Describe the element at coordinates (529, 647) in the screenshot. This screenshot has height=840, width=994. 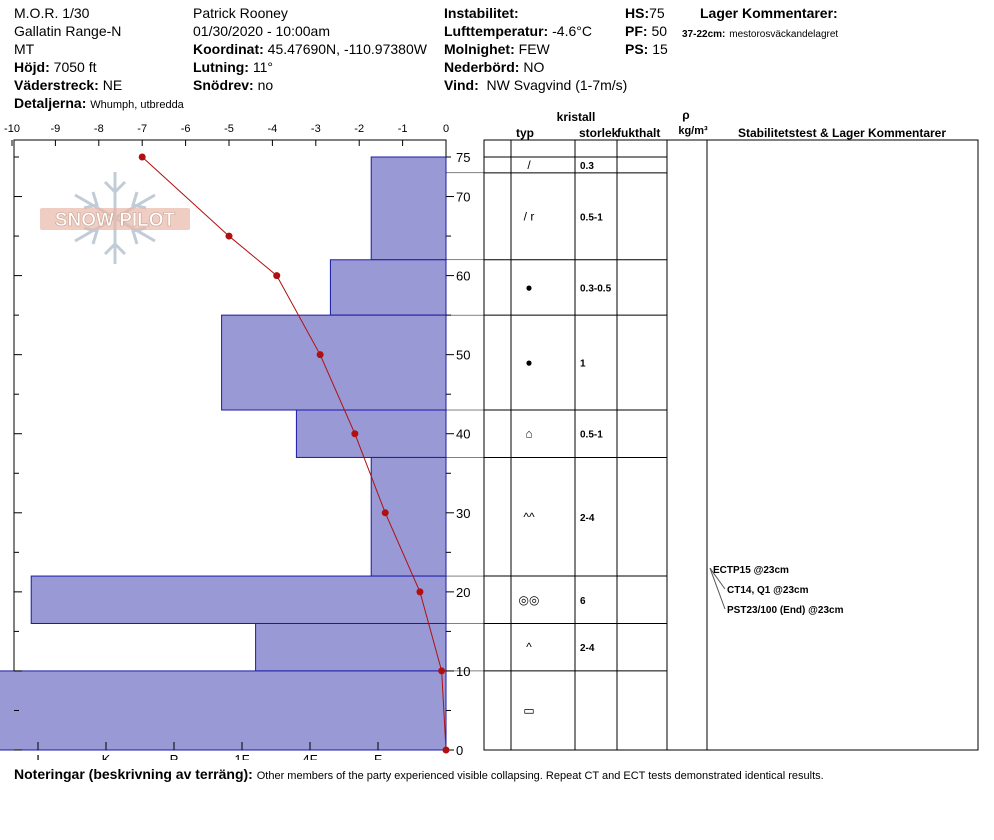
I see `grain-type-icon: ^` at that location.